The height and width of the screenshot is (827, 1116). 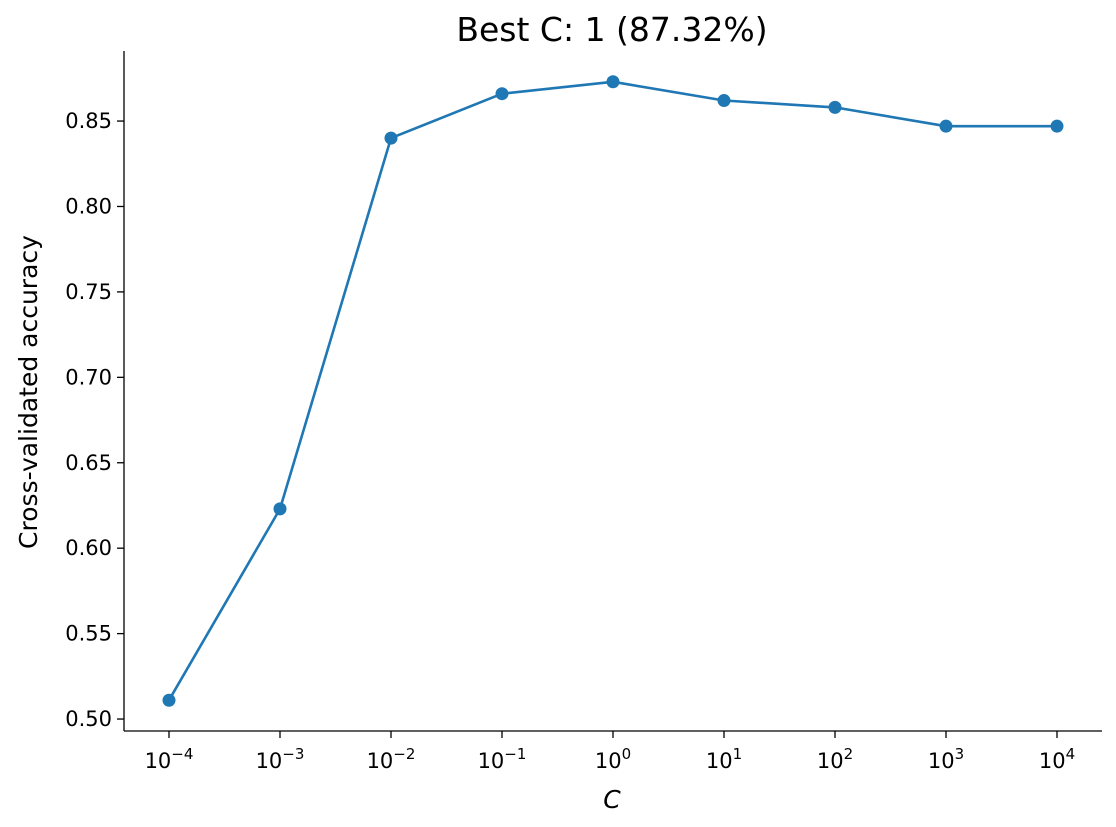 What do you see at coordinates (88, 121) in the screenshot?
I see `y-tick-label: 0.85` at bounding box center [88, 121].